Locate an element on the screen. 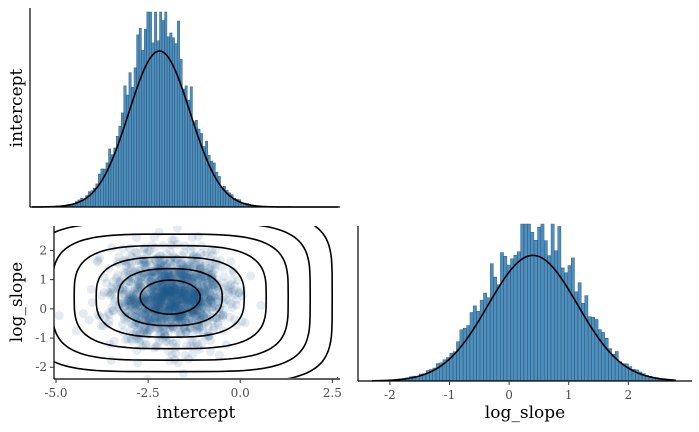 The width and height of the screenshot is (699, 432). density-contours is located at coordinates (196, 302).